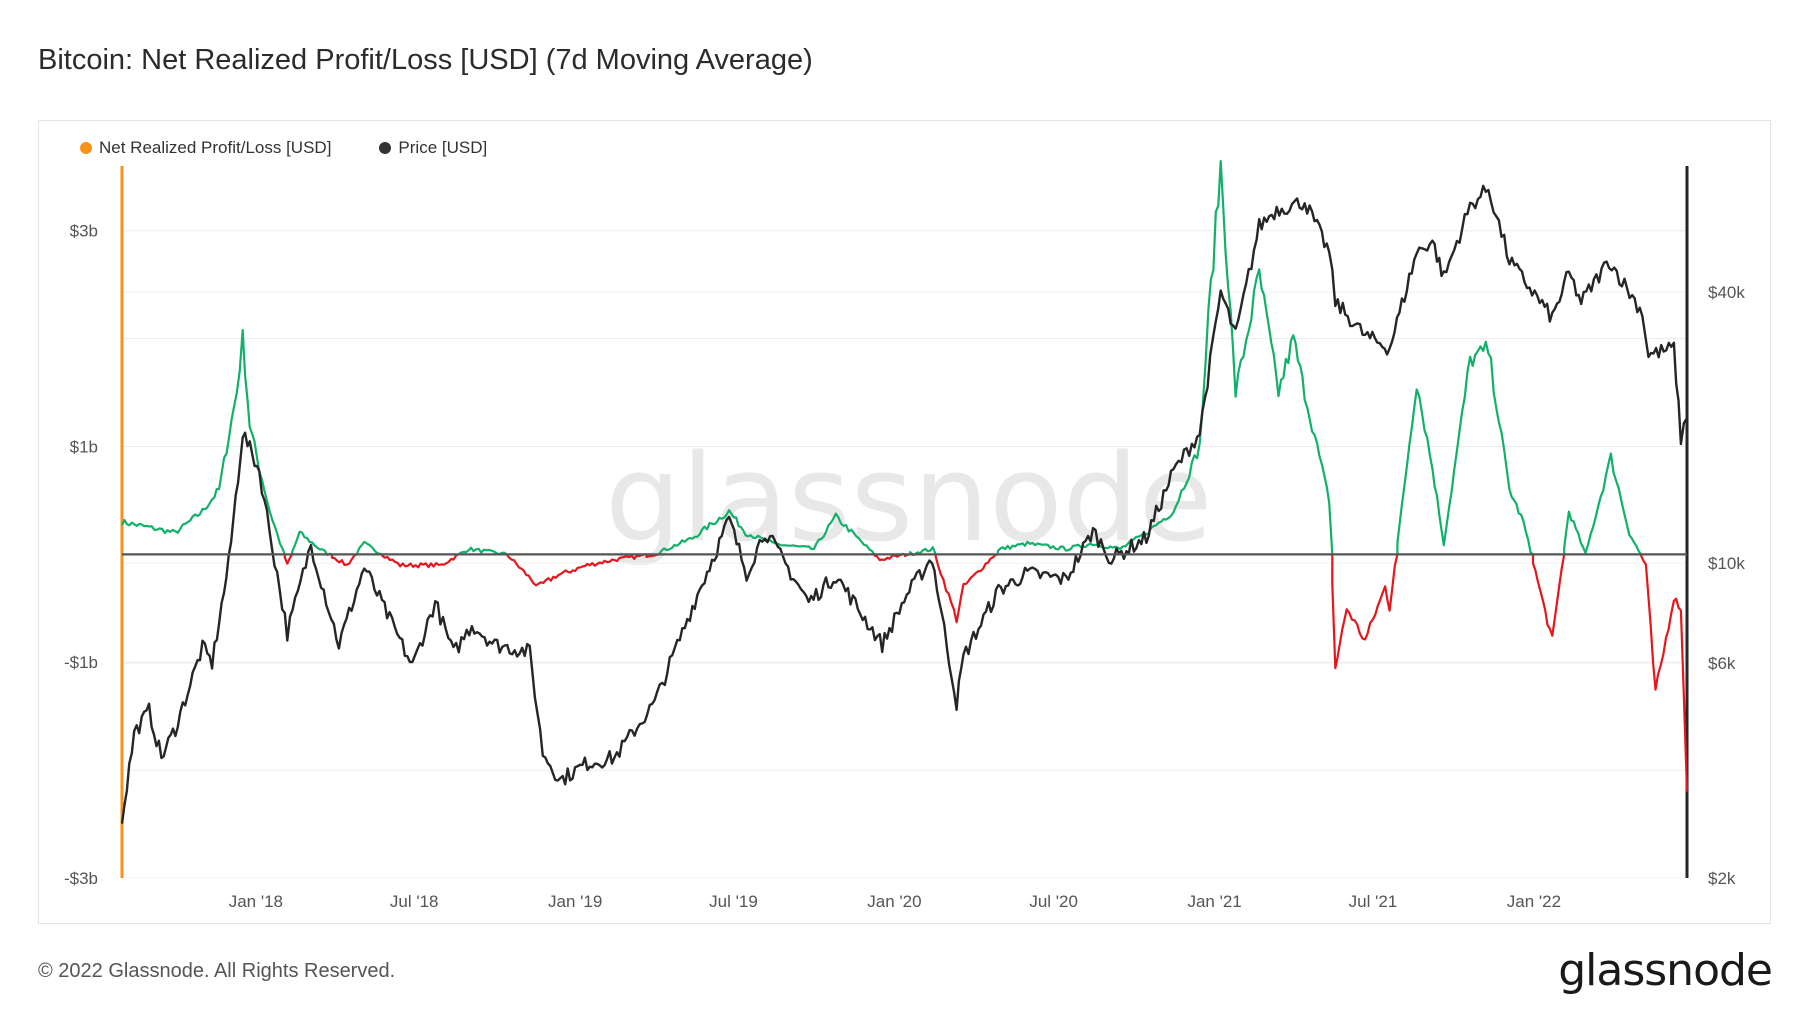 The image size is (1800, 1013). What do you see at coordinates (385, 148) in the screenshot?
I see `legend-price-dot-icon` at bounding box center [385, 148].